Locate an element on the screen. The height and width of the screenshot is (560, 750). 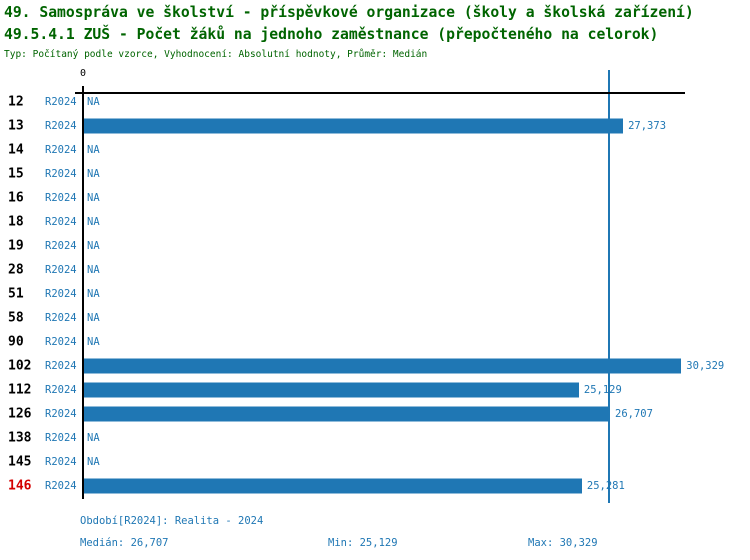
chart-row: 102 R2024 30,329 is located at coordinates (375, 366).